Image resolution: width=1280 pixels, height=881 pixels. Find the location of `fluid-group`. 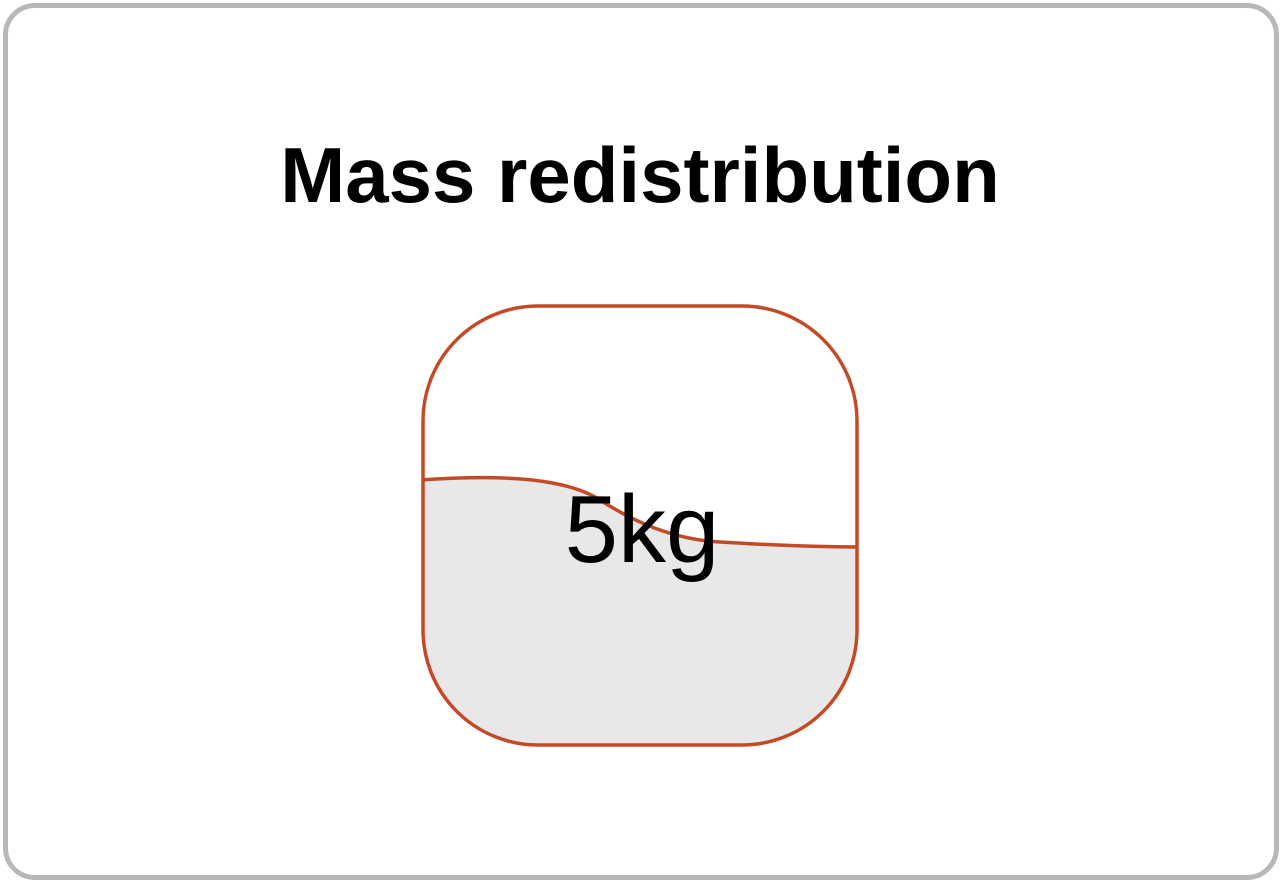

fluid-group is located at coordinates (640, 610).